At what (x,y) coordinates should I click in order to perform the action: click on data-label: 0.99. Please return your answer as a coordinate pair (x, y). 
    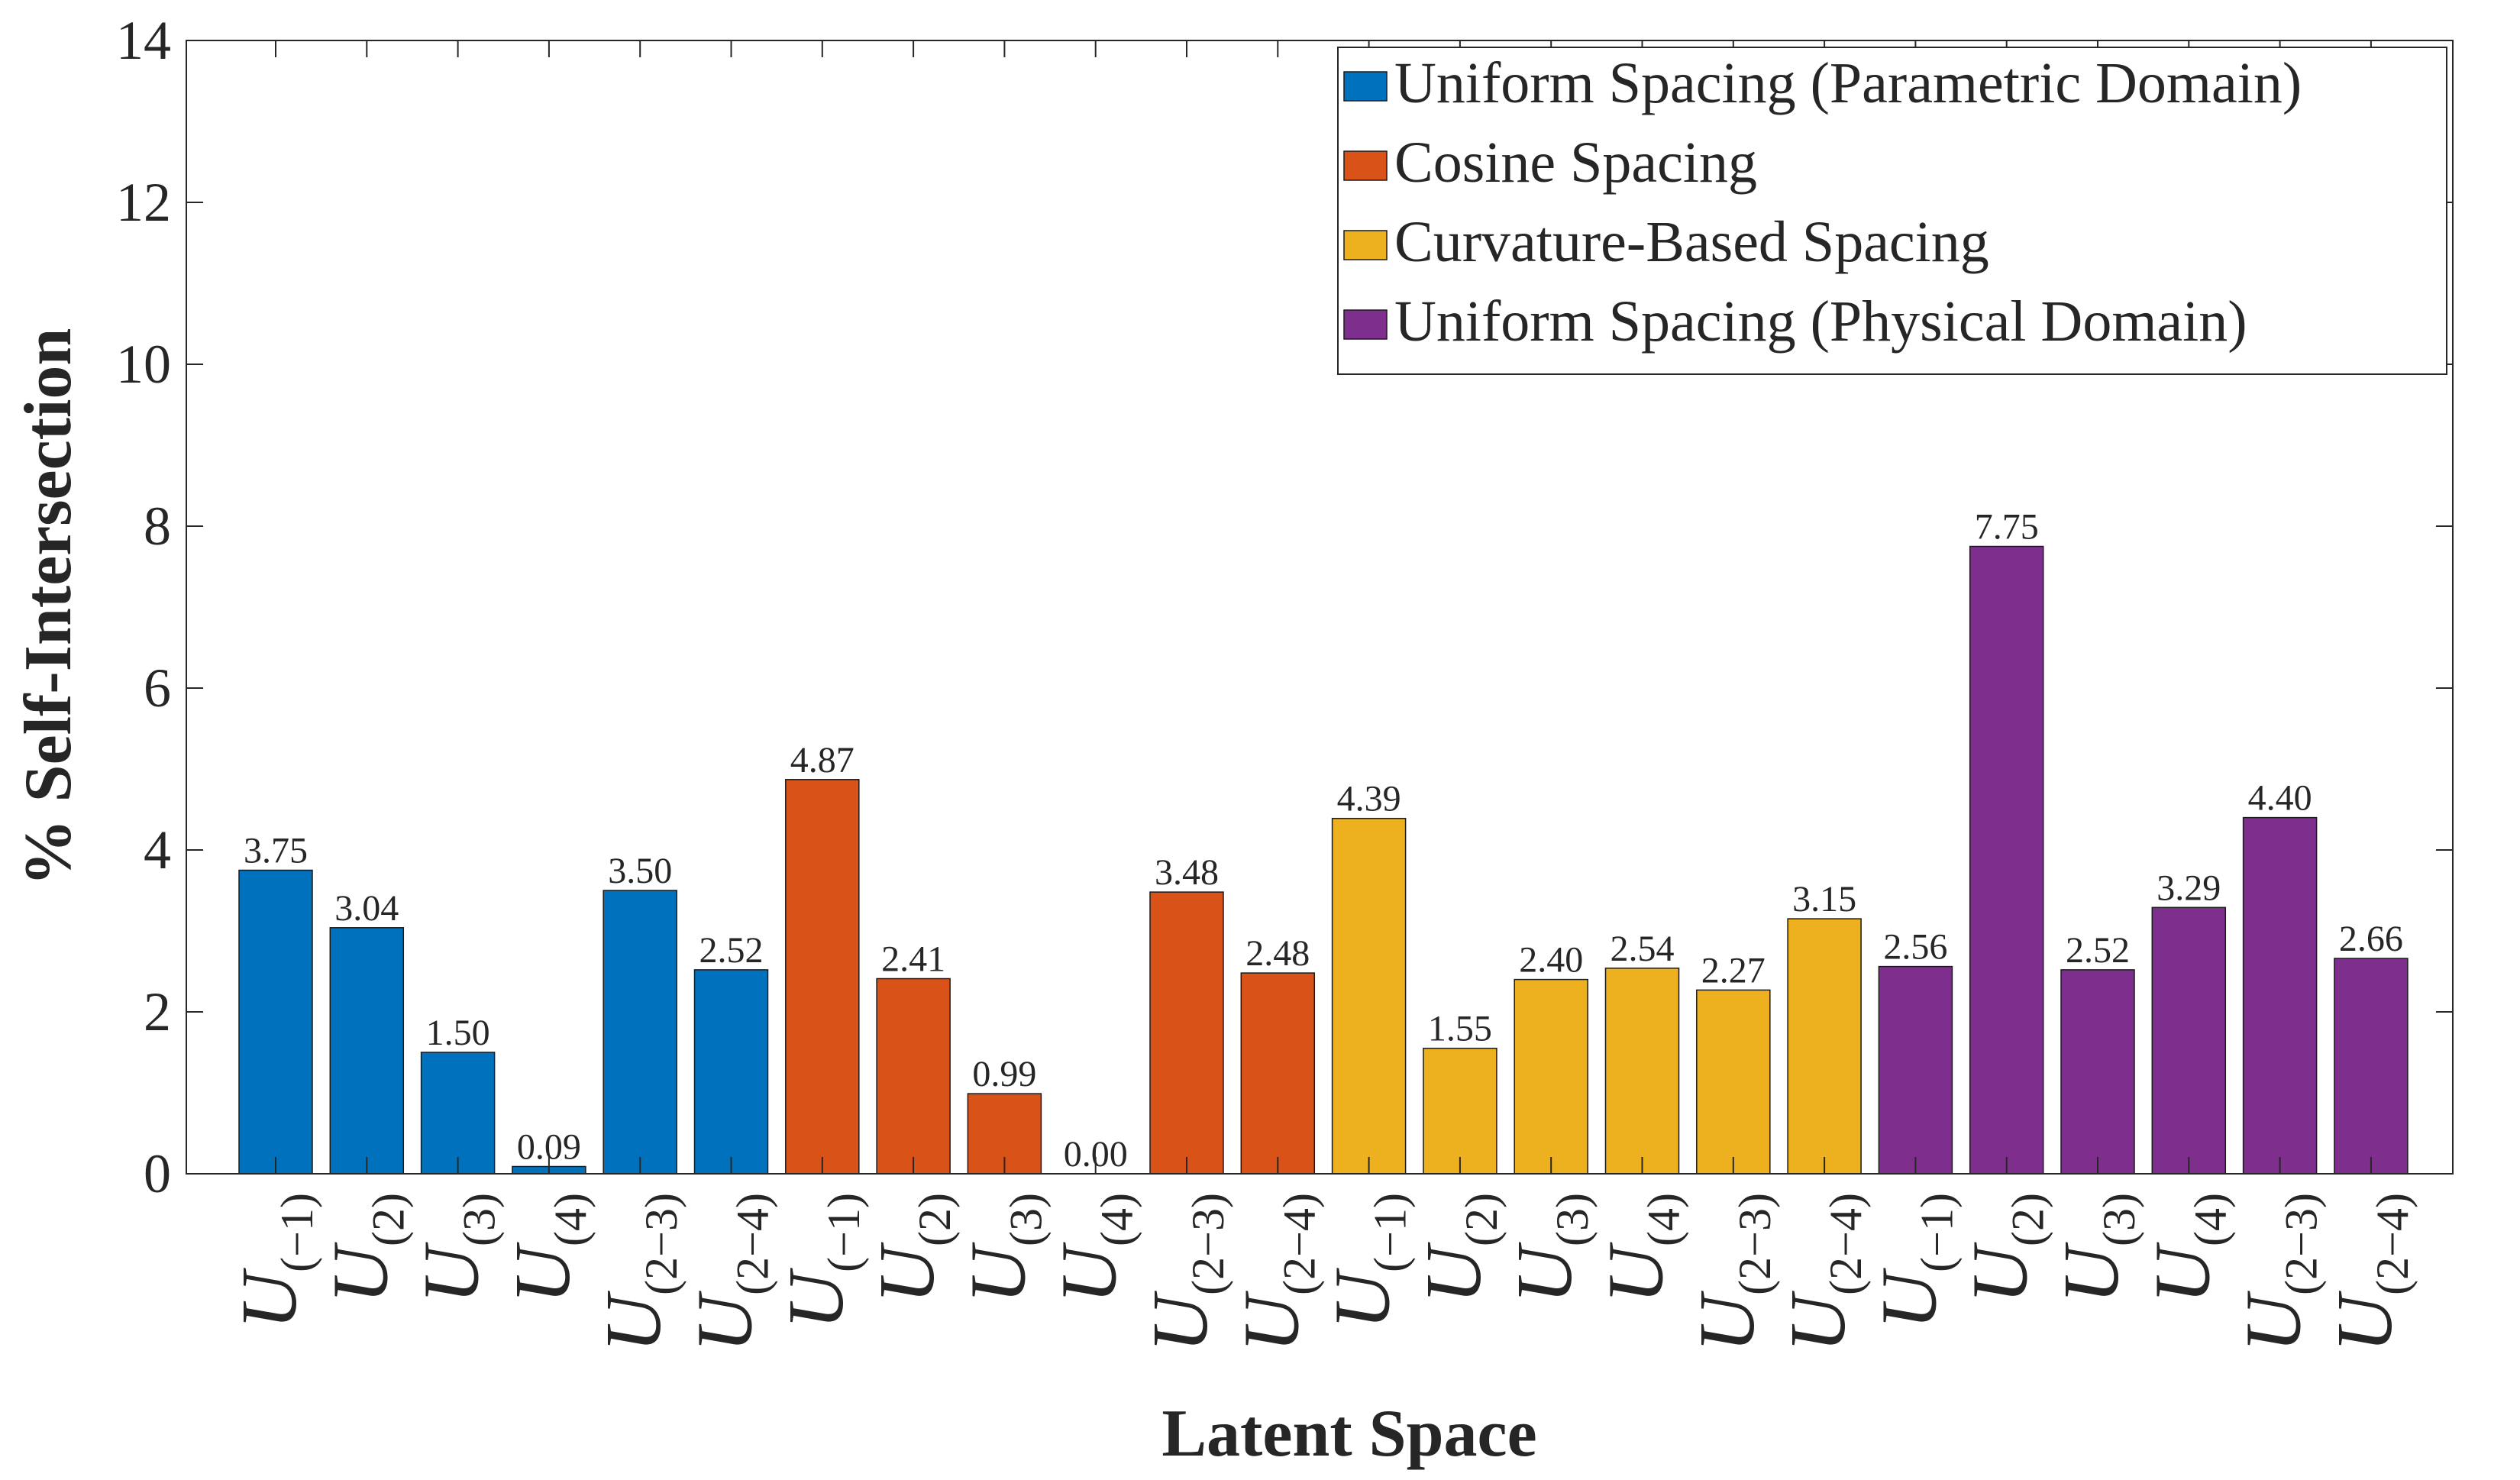
    Looking at the image, I should click on (1004, 1074).